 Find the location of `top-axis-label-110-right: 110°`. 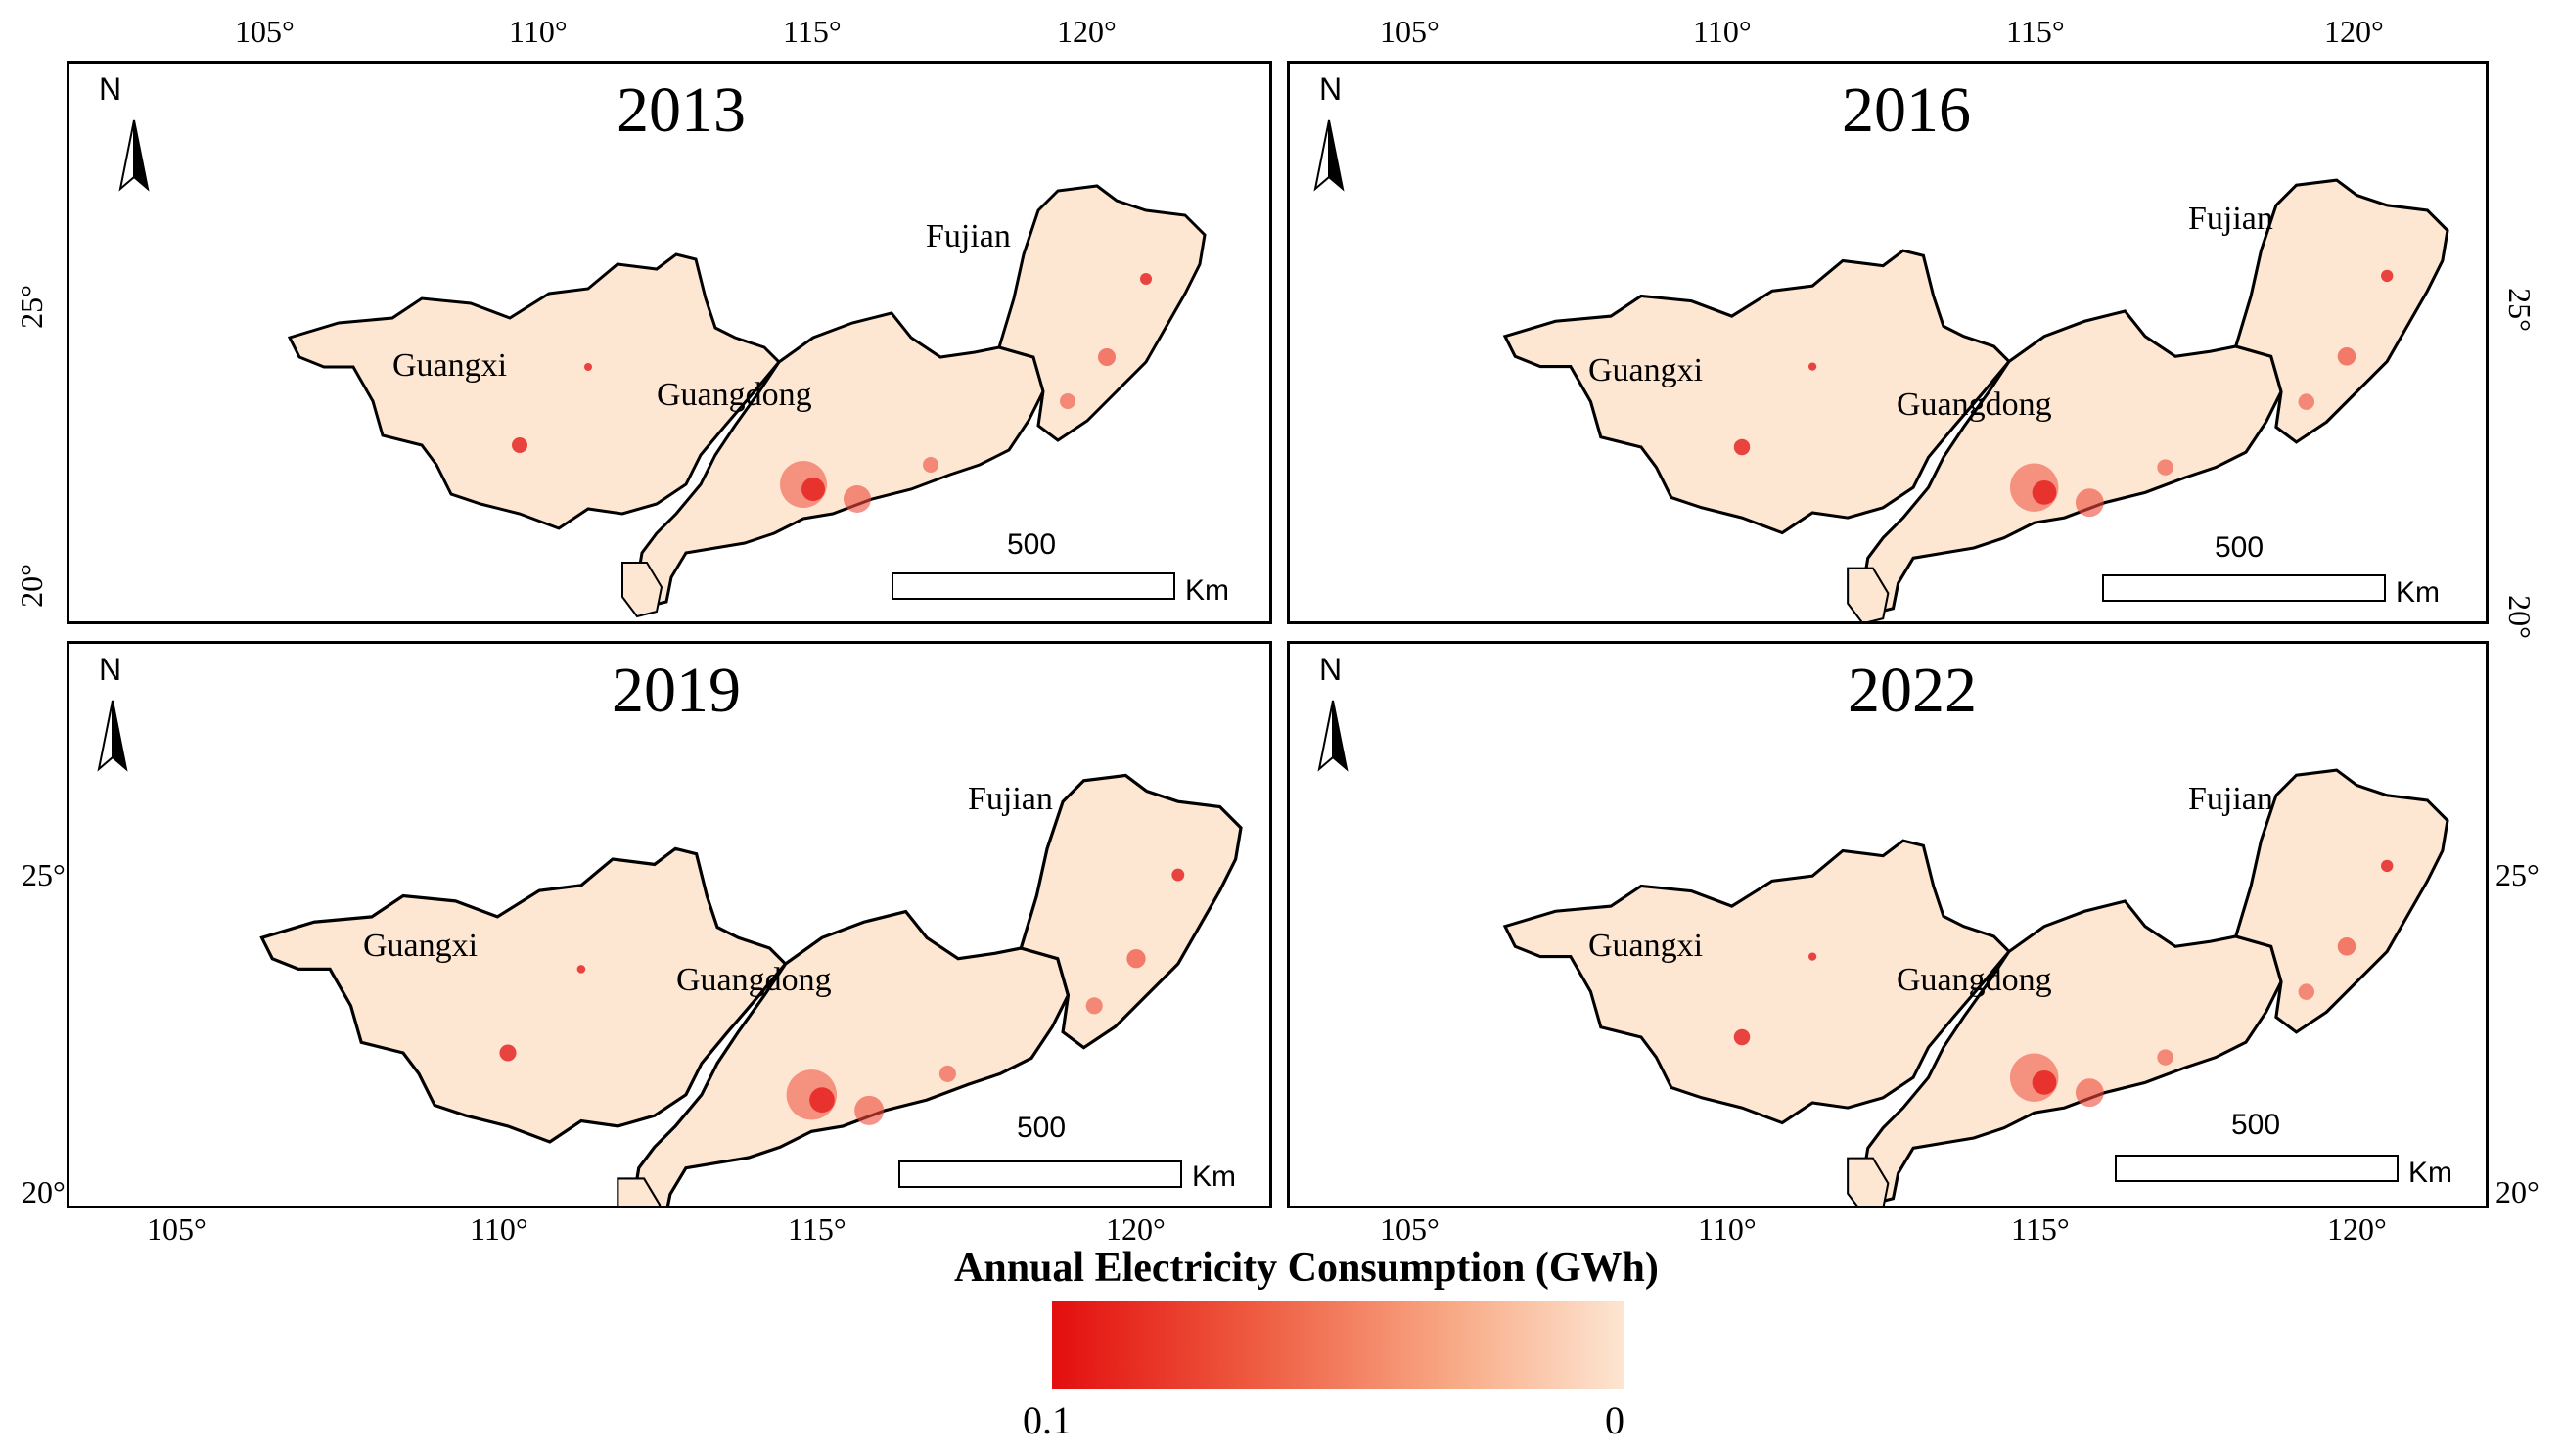

top-axis-label-110-right: 110° is located at coordinates (1722, 31).